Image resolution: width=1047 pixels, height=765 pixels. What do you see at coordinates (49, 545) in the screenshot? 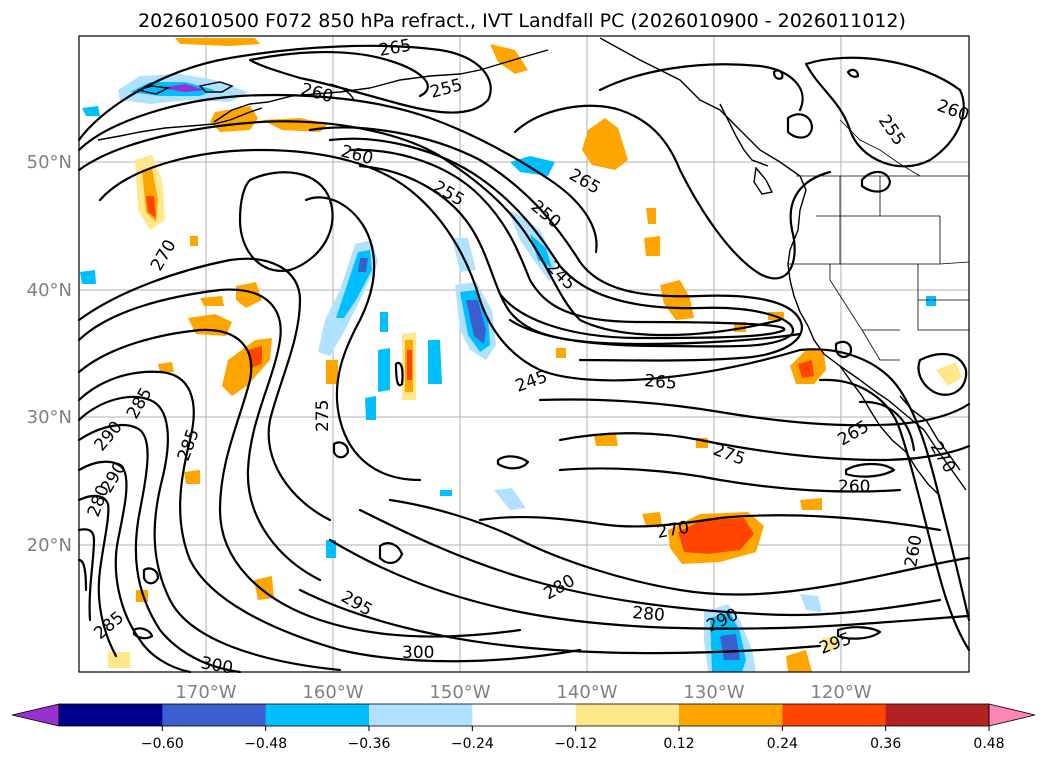
I see `lat-label-20n: 20°N` at bounding box center [49, 545].